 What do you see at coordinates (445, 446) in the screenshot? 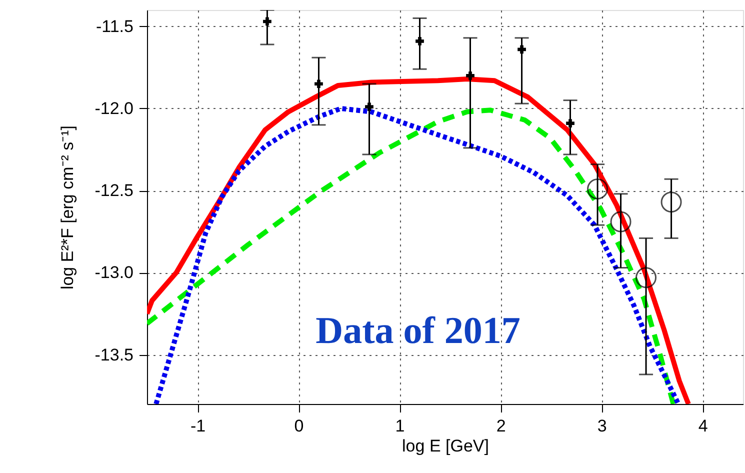
I see `x-axis-title: log E [GeV]` at bounding box center [445, 446].